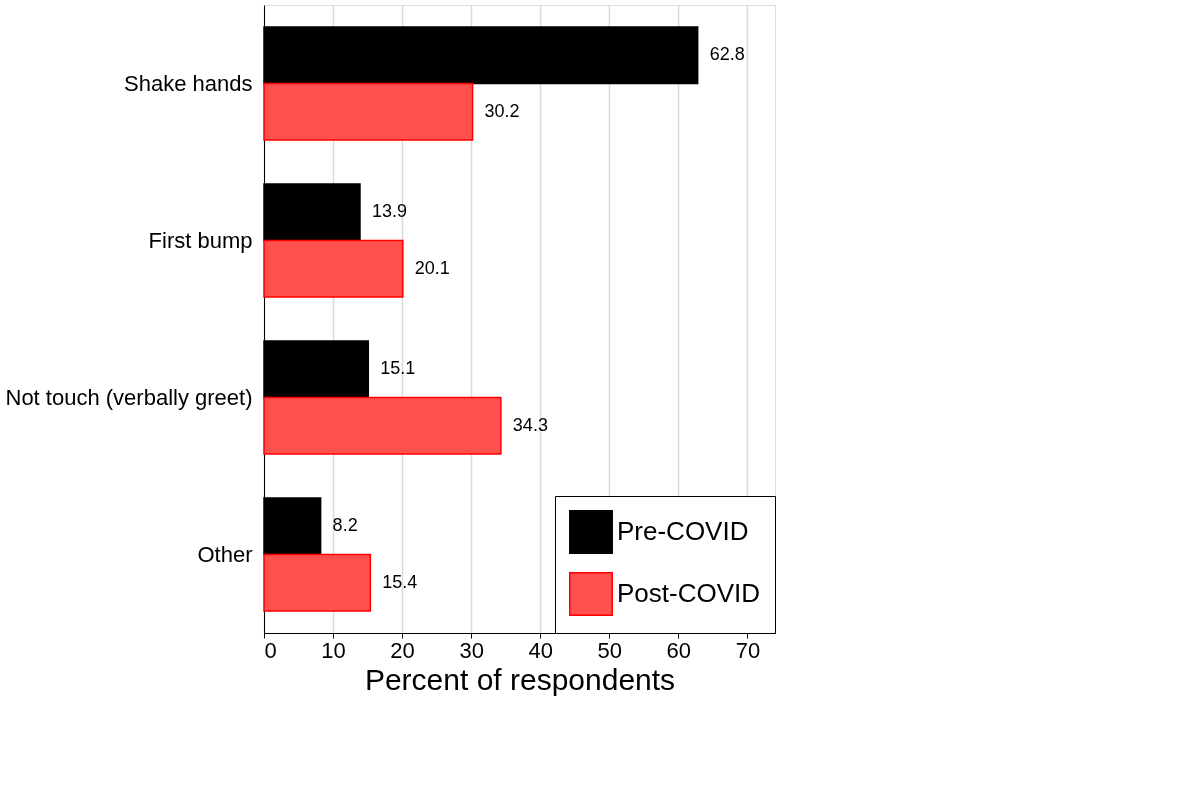 This screenshot has width=1184, height=809. What do you see at coordinates (400, 581) in the screenshot?
I see `data-label: 15.4` at bounding box center [400, 581].